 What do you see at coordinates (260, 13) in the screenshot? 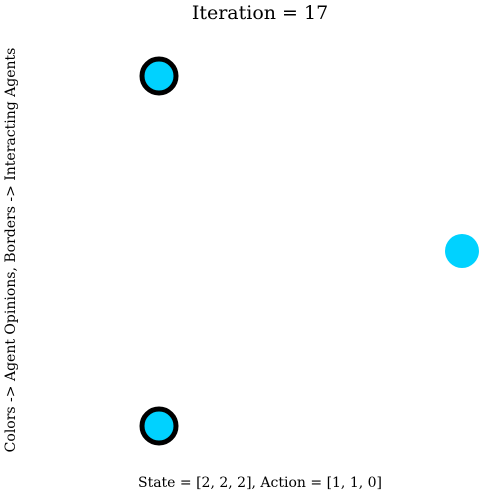
I see `figure-title: Iteration = 17` at bounding box center [260, 13].